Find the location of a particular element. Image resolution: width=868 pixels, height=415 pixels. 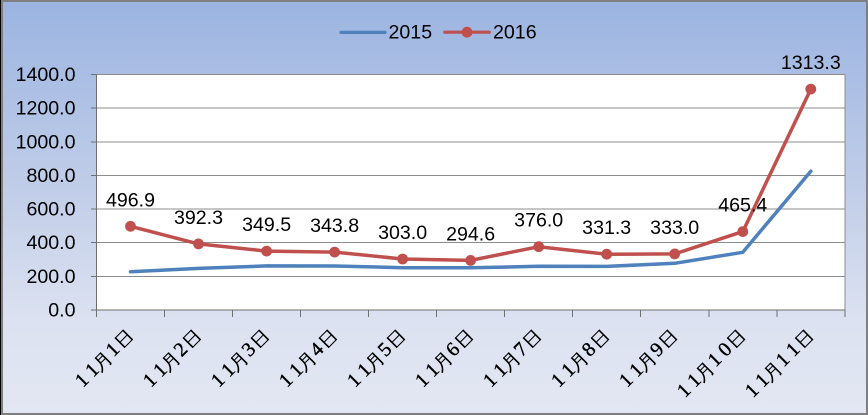

svg-text: 1200.0 is located at coordinates (46, 109).